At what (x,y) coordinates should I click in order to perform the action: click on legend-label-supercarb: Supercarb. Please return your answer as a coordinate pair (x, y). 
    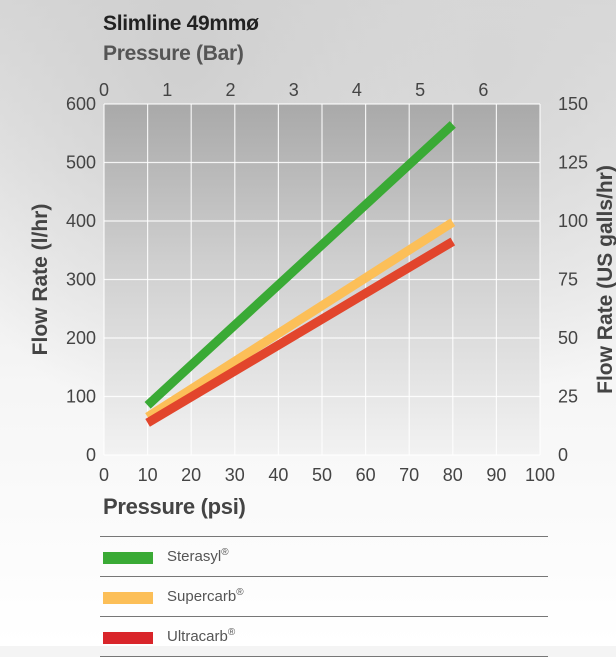
    Looking at the image, I should click on (202, 596).